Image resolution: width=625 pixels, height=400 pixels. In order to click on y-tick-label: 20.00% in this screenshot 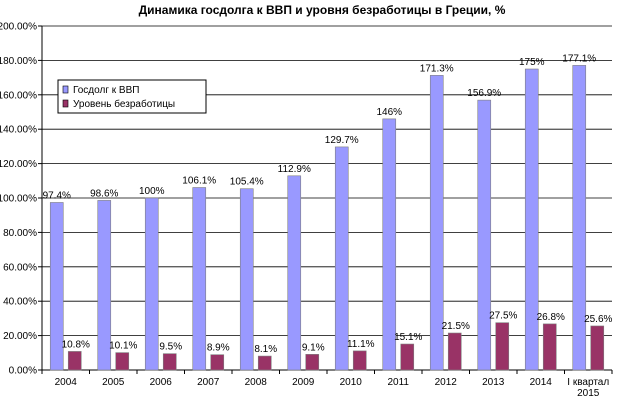, I will do `click(20, 336)`.